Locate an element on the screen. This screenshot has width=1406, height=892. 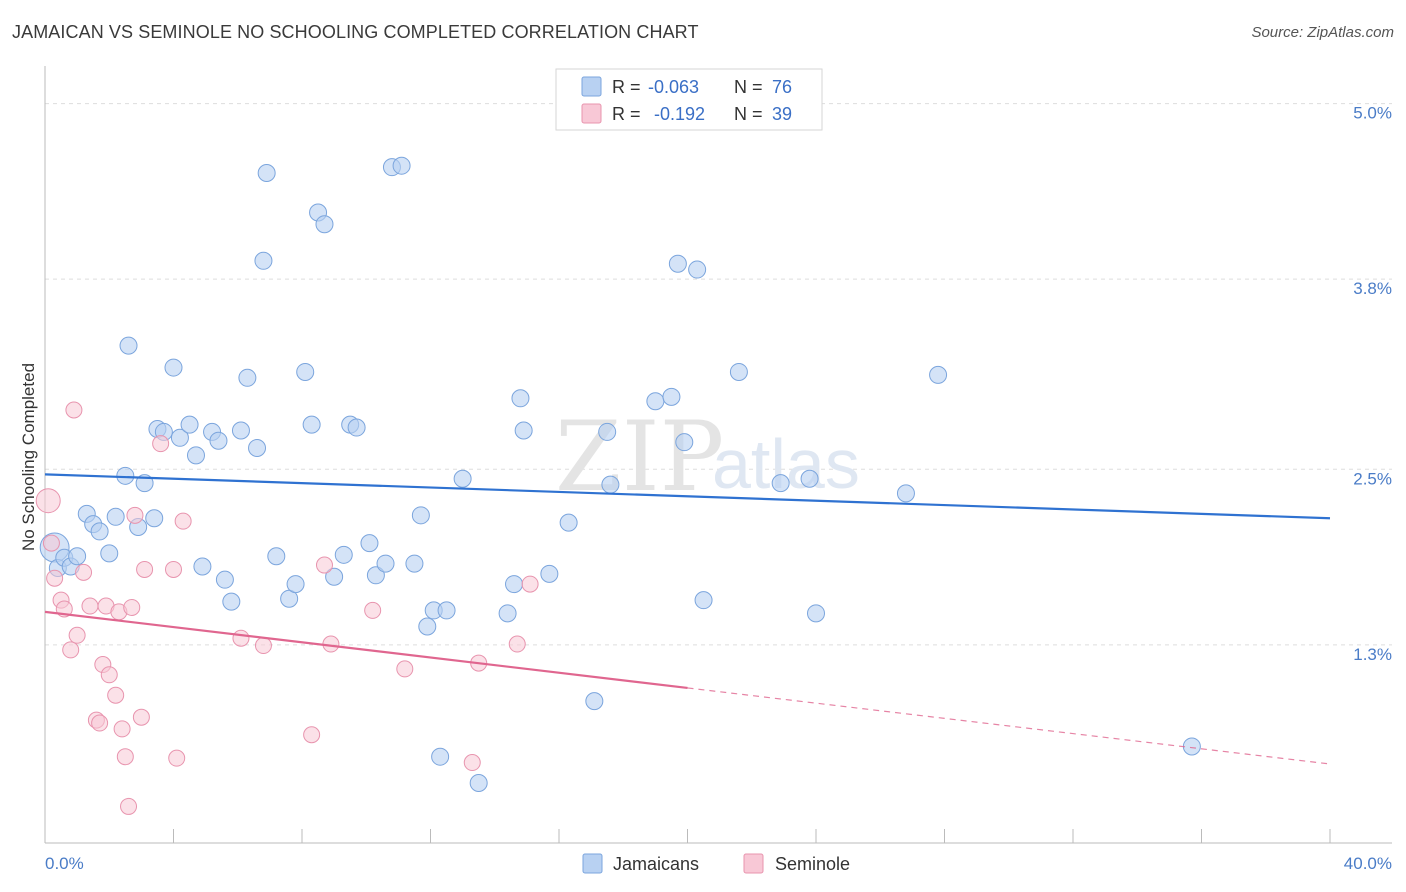
x-tick-label-1: 40.0% is located at coordinates (1368, 863).